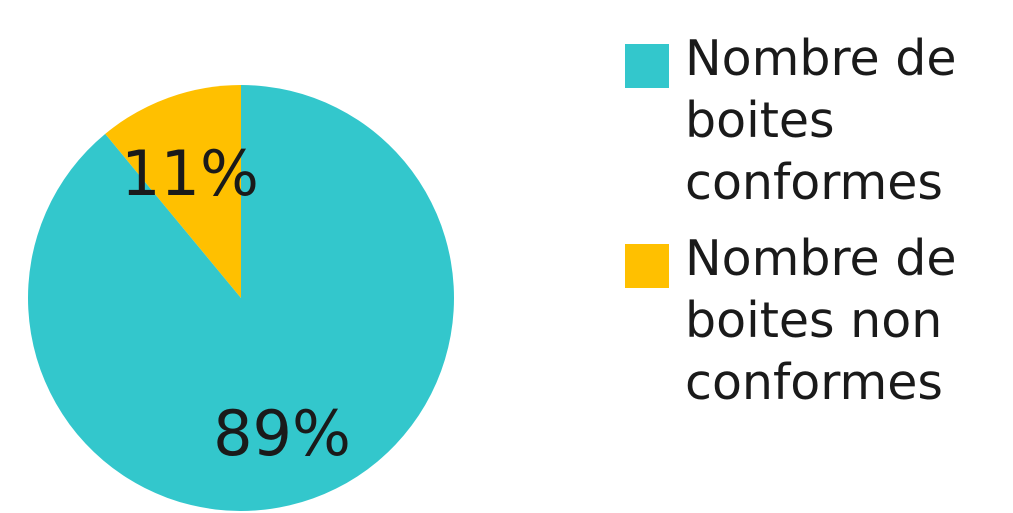 This screenshot has height=513, width=1013. What do you see at coordinates (647, 266) in the screenshot?
I see `legend-swatch-non-conformes` at bounding box center [647, 266].